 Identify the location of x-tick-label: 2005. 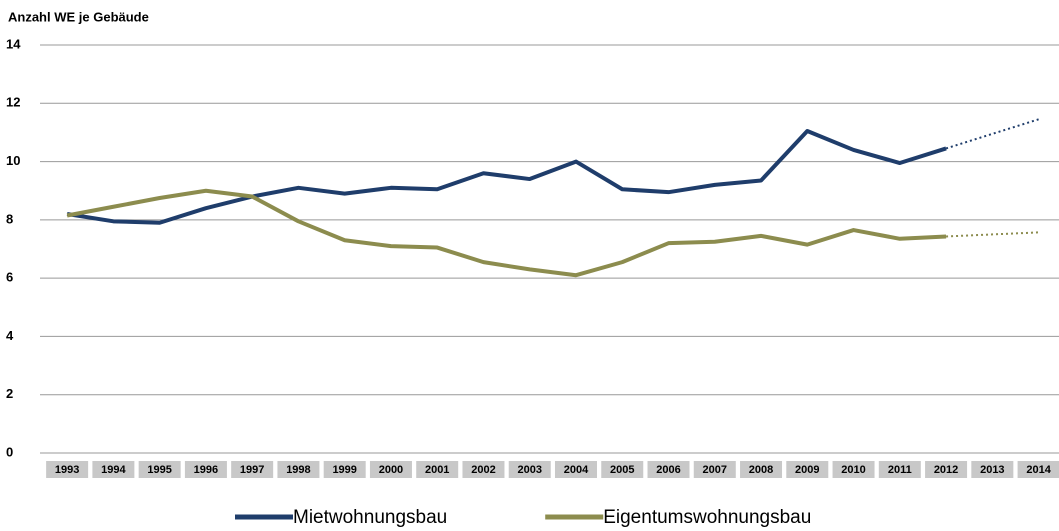
(622, 470).